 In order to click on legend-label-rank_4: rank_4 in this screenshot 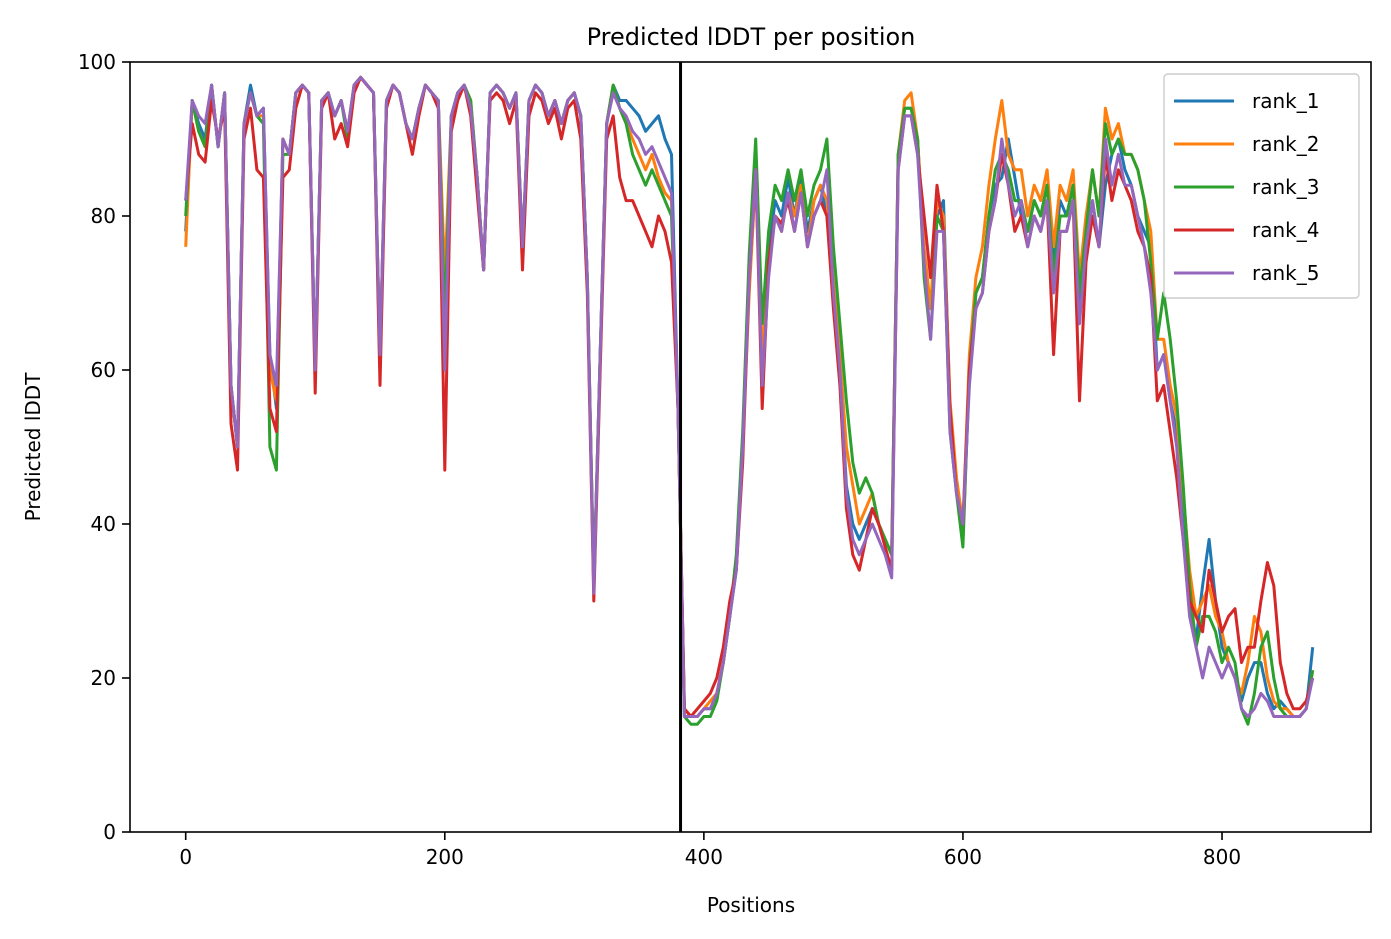, I will do `click(1285, 230)`.